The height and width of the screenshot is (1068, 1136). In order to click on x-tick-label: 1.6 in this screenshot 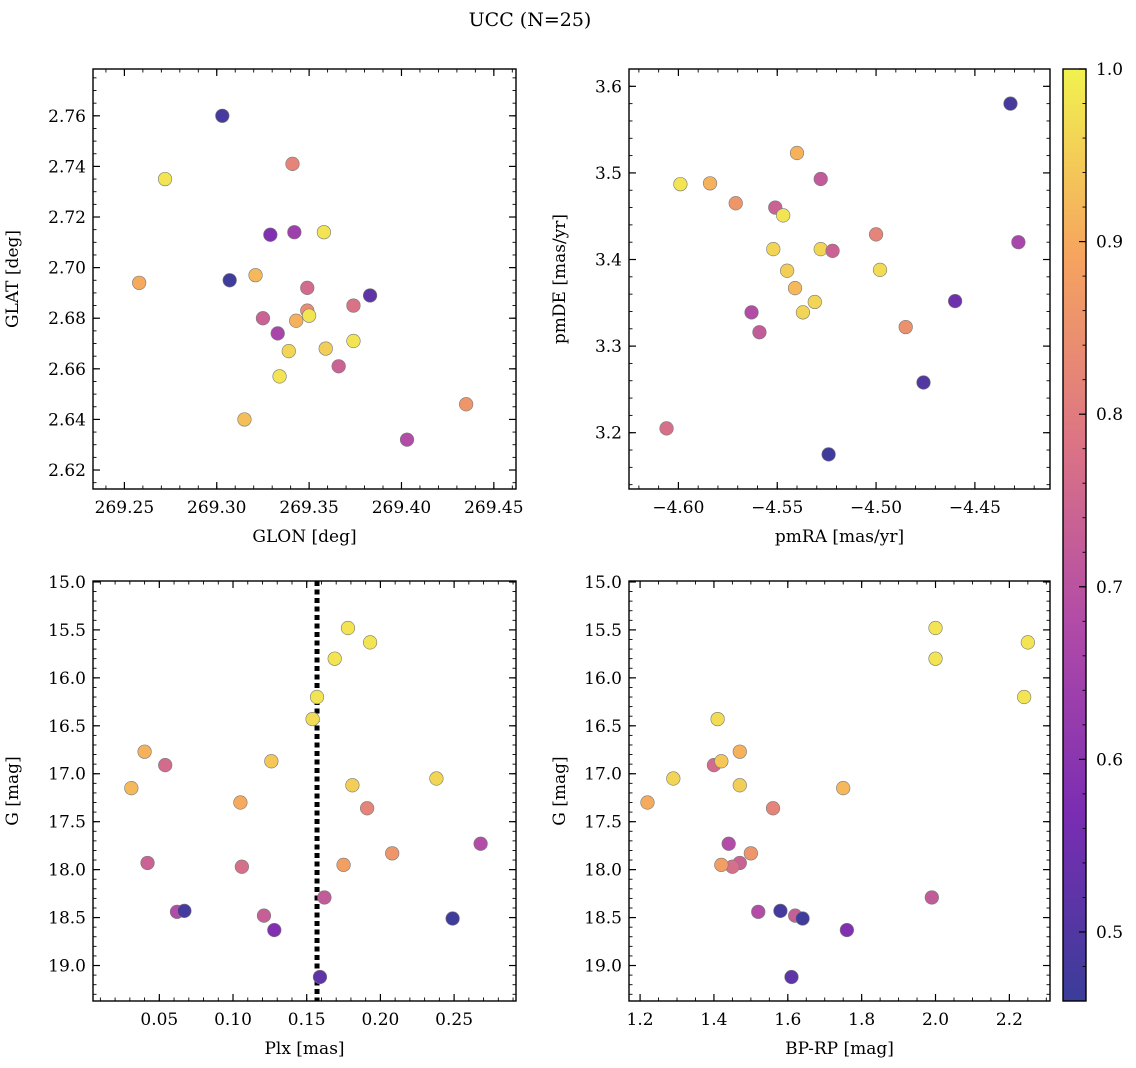, I will do `click(787, 1020)`.